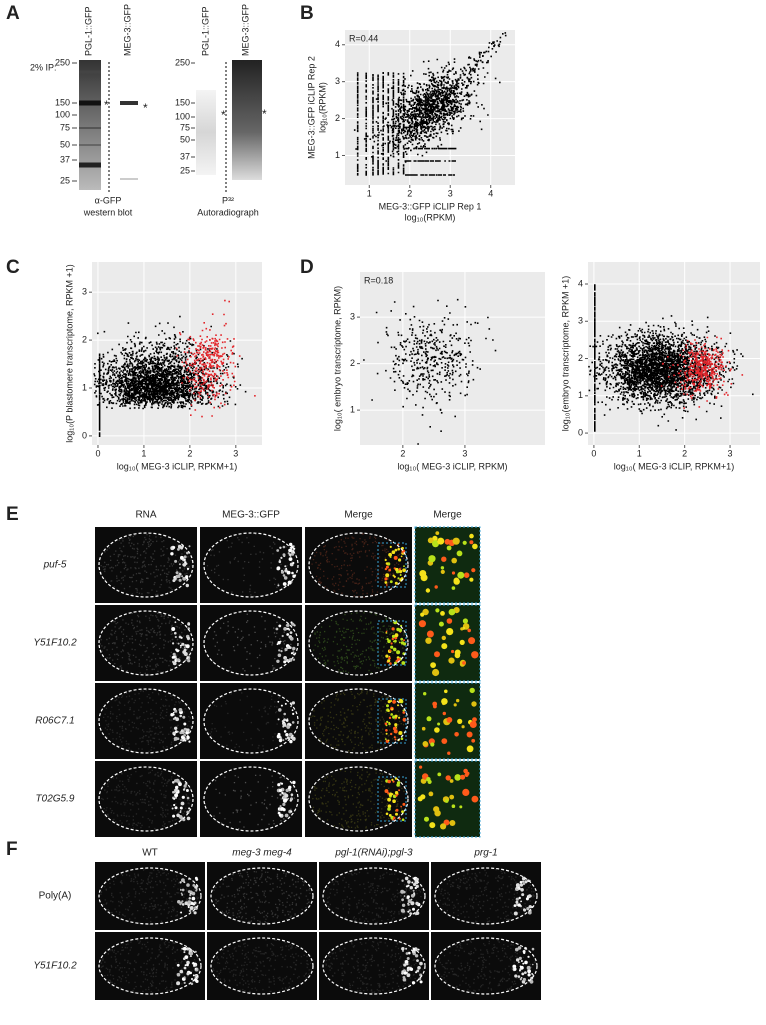 This screenshot has width=766, height=1025. Describe the element at coordinates (185, 156) in the screenshot. I see `marker-label: 37` at that location.